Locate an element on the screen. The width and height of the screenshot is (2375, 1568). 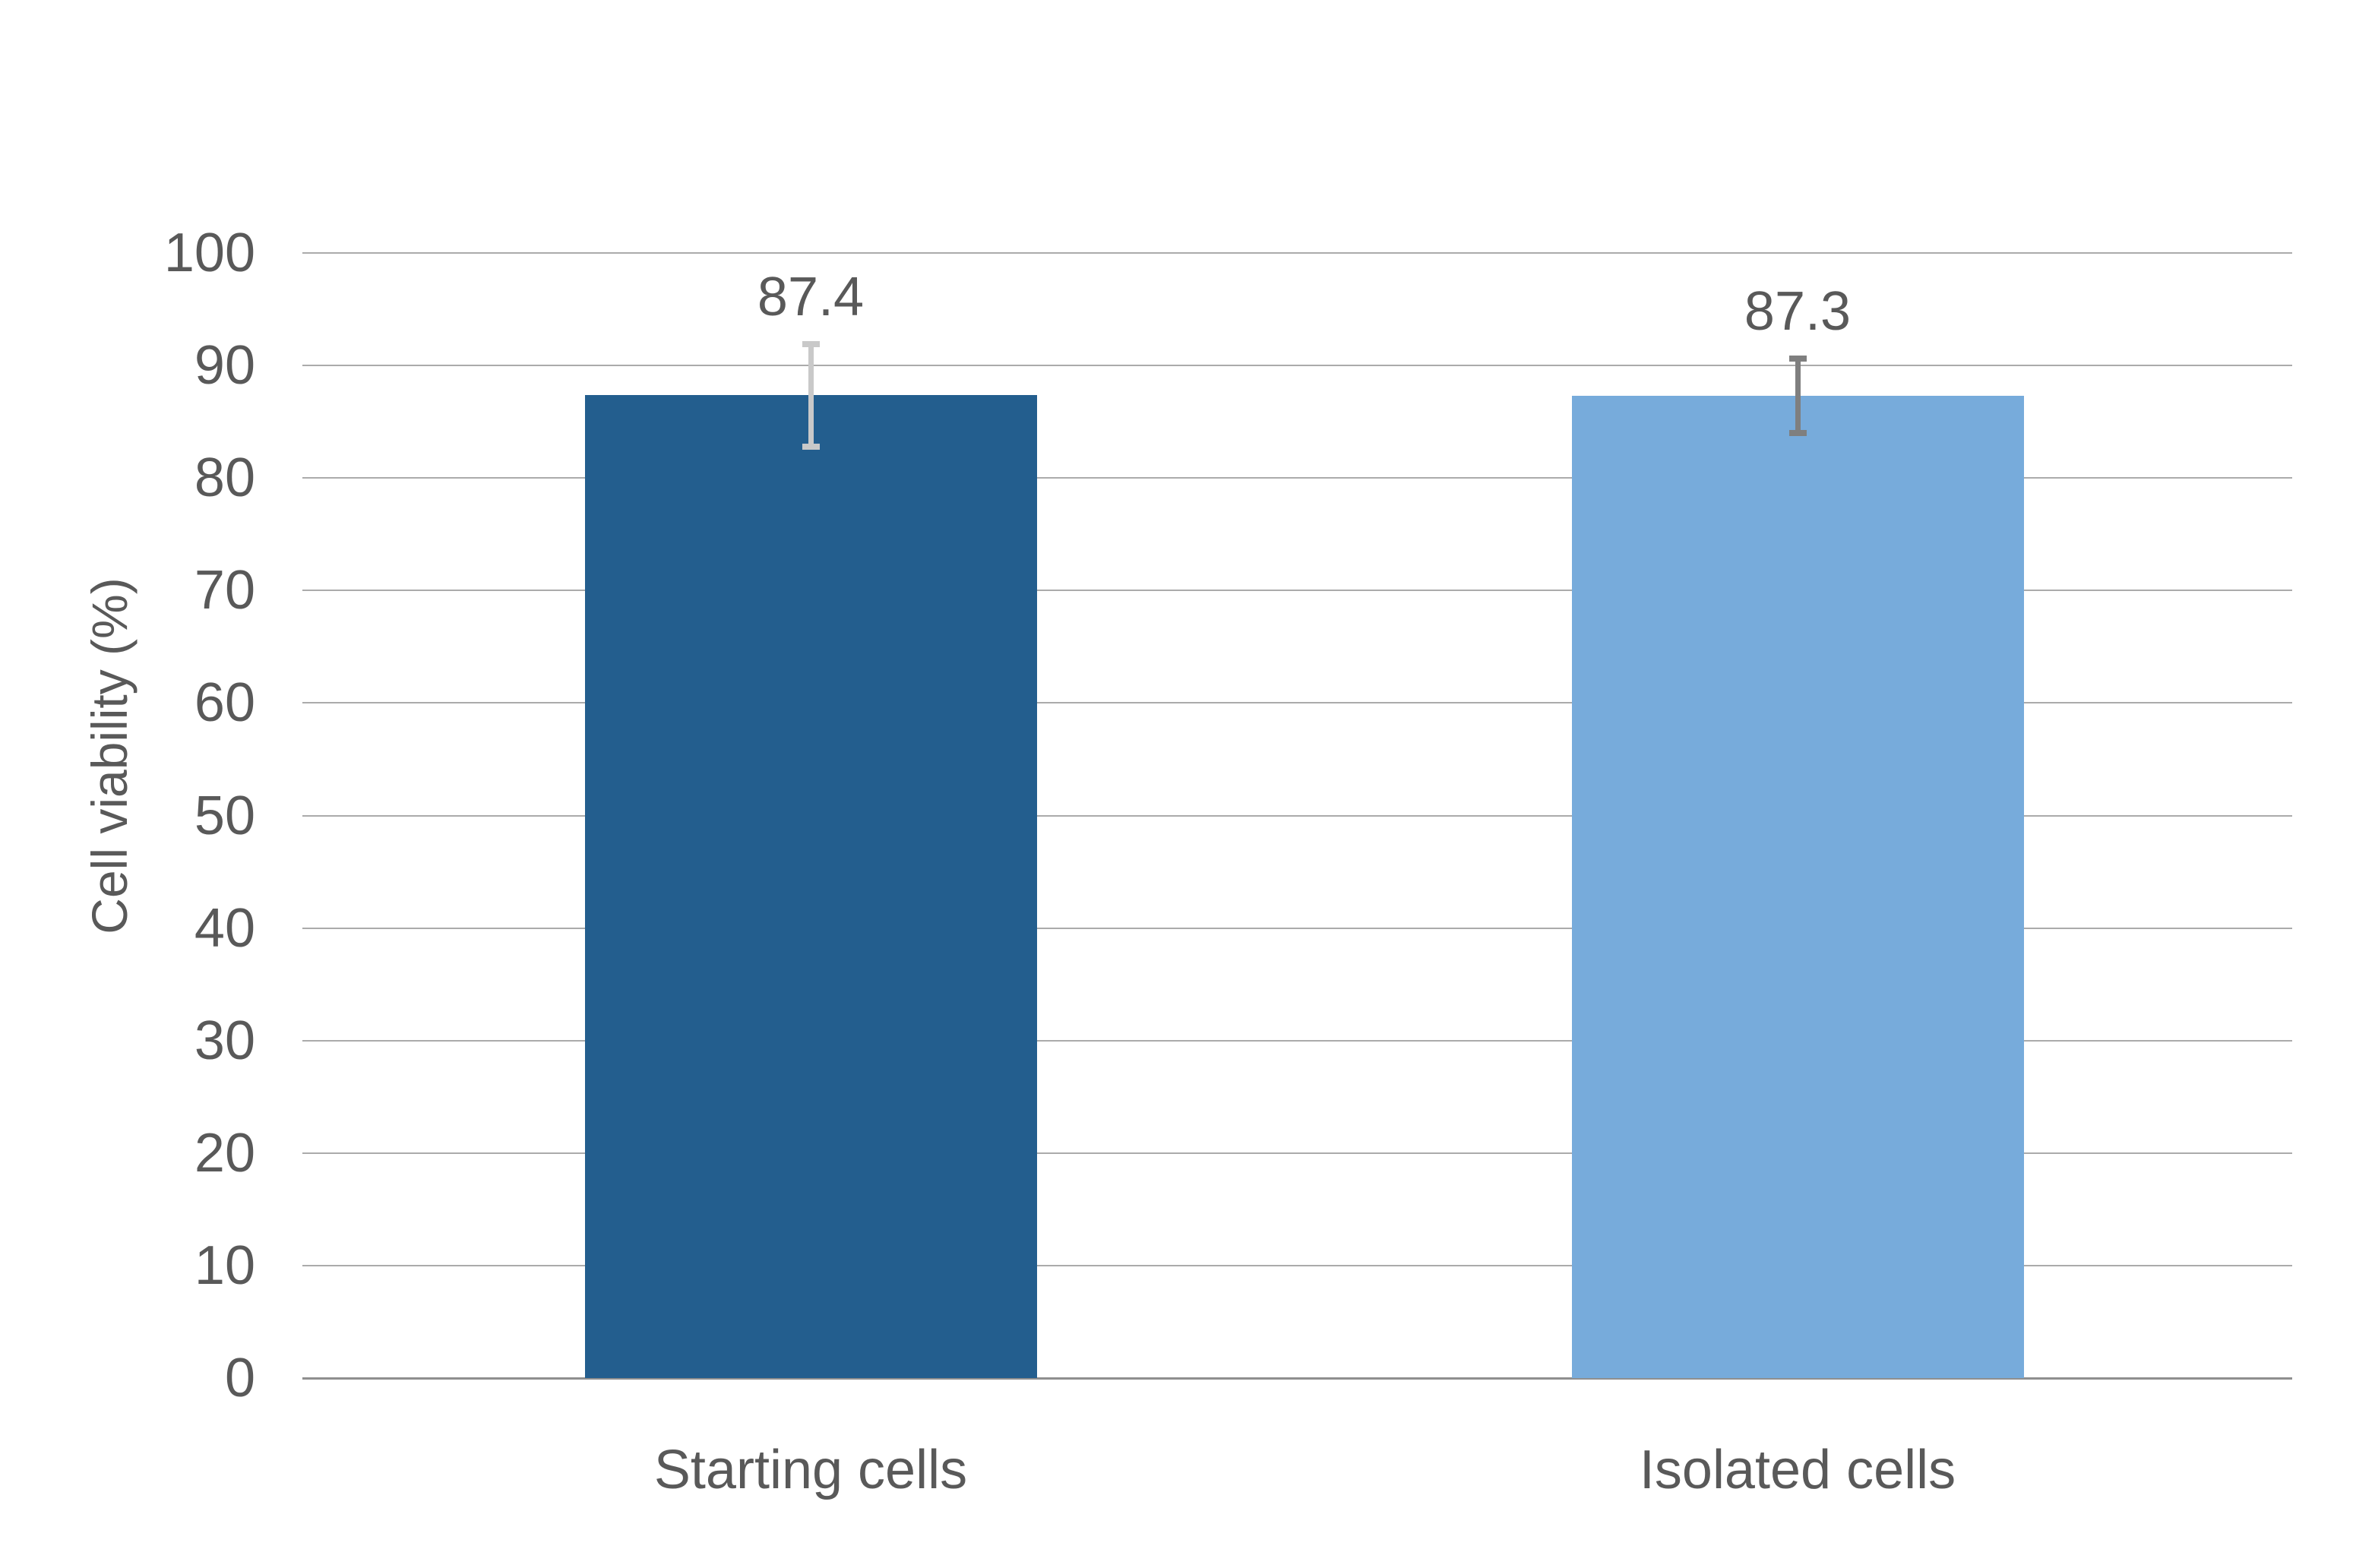
y-tick-label-60: 60 is located at coordinates (224, 703).